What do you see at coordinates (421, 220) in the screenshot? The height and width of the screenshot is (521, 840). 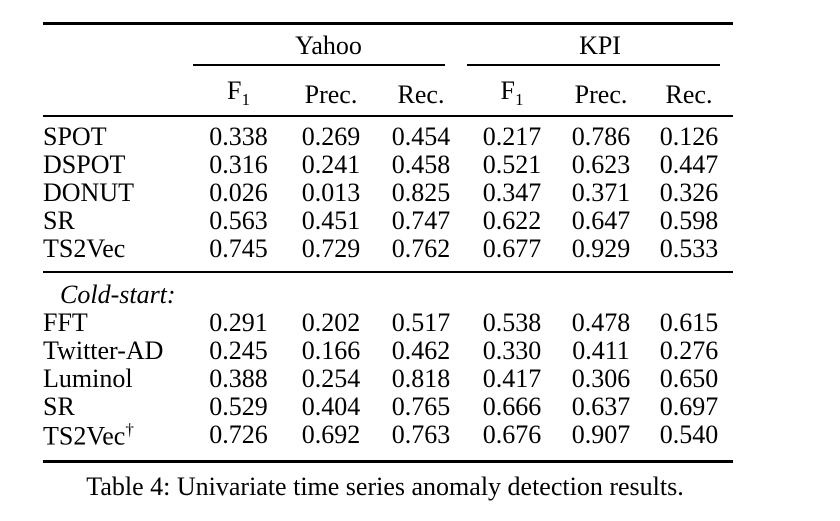 I see `metric-value: 0.747` at bounding box center [421, 220].